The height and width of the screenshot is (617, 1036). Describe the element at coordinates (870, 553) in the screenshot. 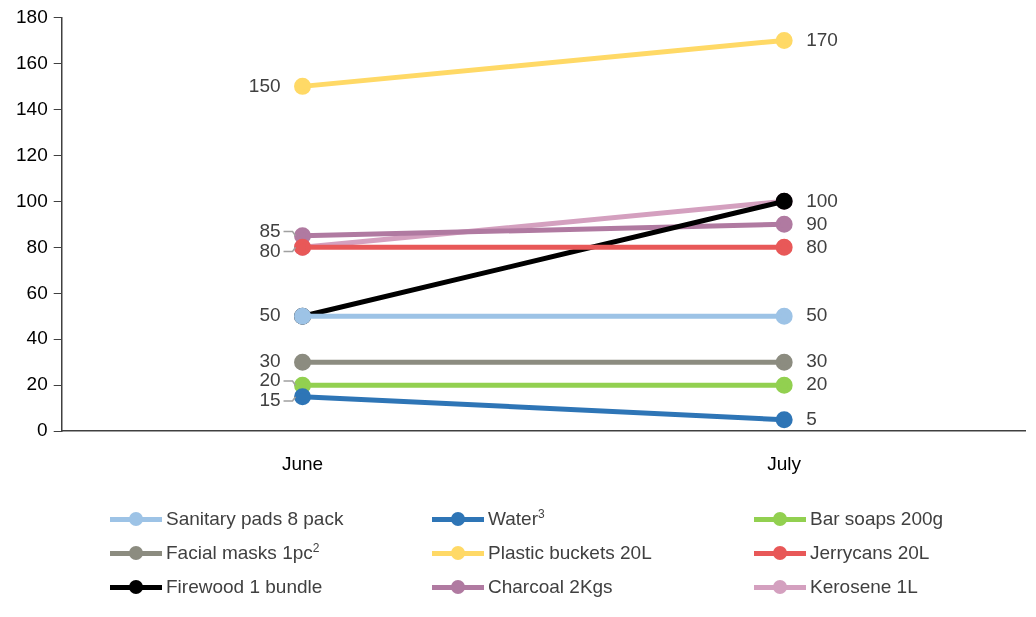

I see `legend-label: Jerrycans 20L` at that location.